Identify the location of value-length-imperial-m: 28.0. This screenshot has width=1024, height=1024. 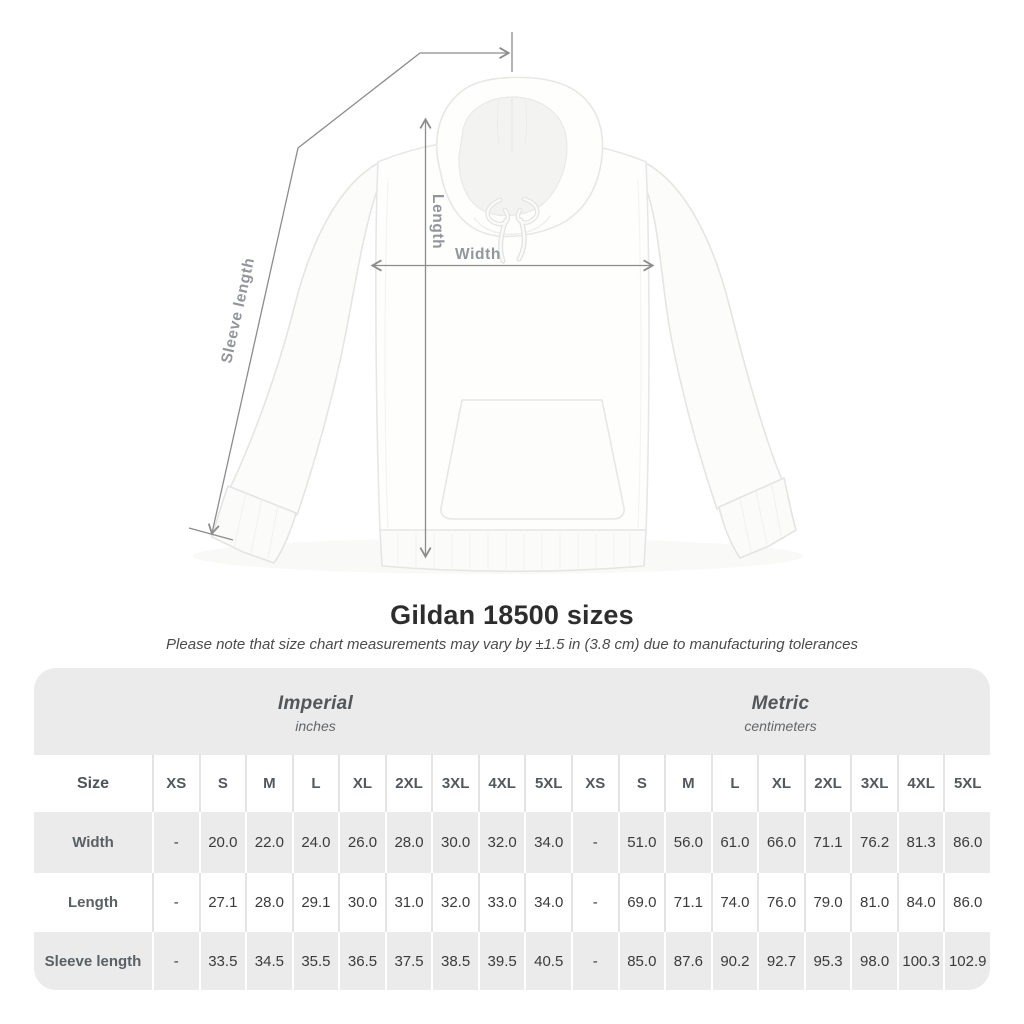
(268, 902).